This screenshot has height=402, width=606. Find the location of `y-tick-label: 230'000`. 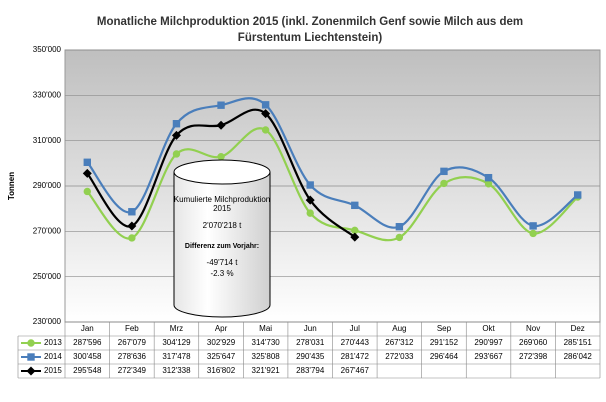

y-tick-label: 230'000 is located at coordinates (47, 321).